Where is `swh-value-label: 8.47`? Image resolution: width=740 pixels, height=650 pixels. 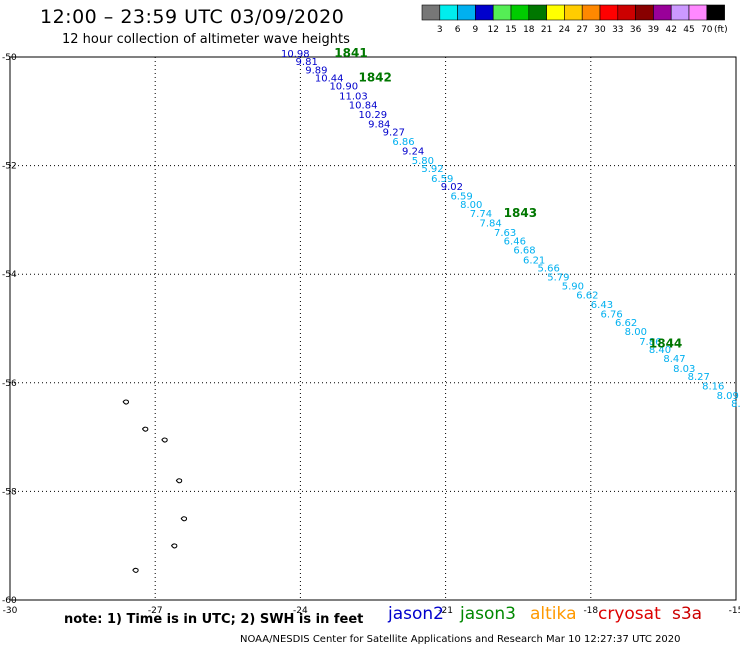 swh-value-label: 8.47 is located at coordinates (674, 359).